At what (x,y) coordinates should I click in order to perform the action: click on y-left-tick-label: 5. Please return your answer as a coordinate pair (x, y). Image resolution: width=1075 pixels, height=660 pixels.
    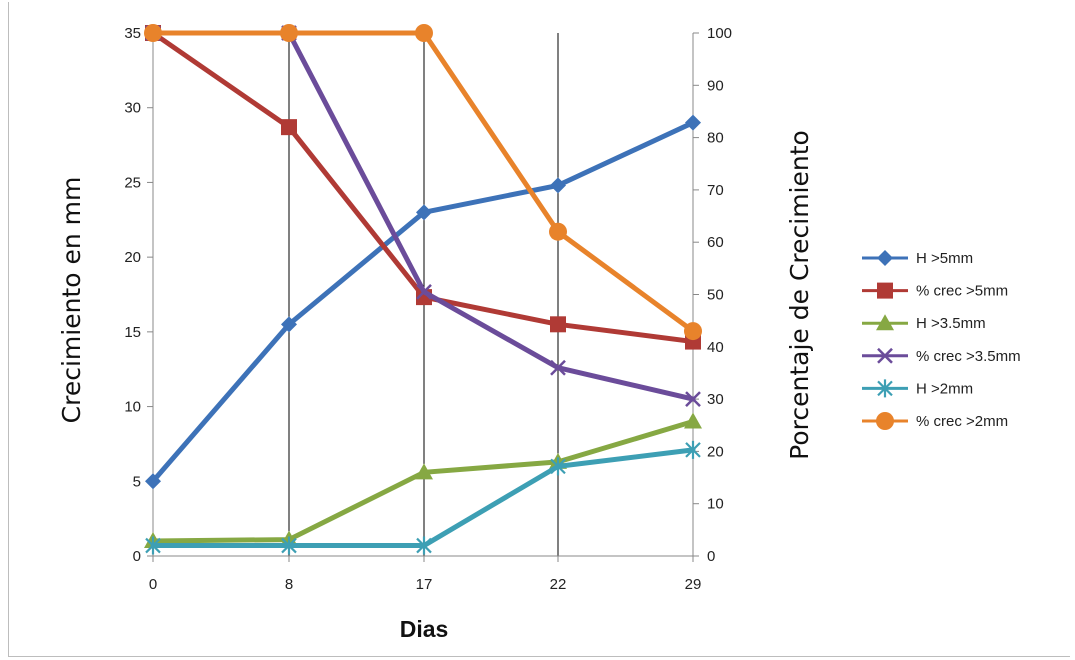
    Looking at the image, I should click on (137, 481).